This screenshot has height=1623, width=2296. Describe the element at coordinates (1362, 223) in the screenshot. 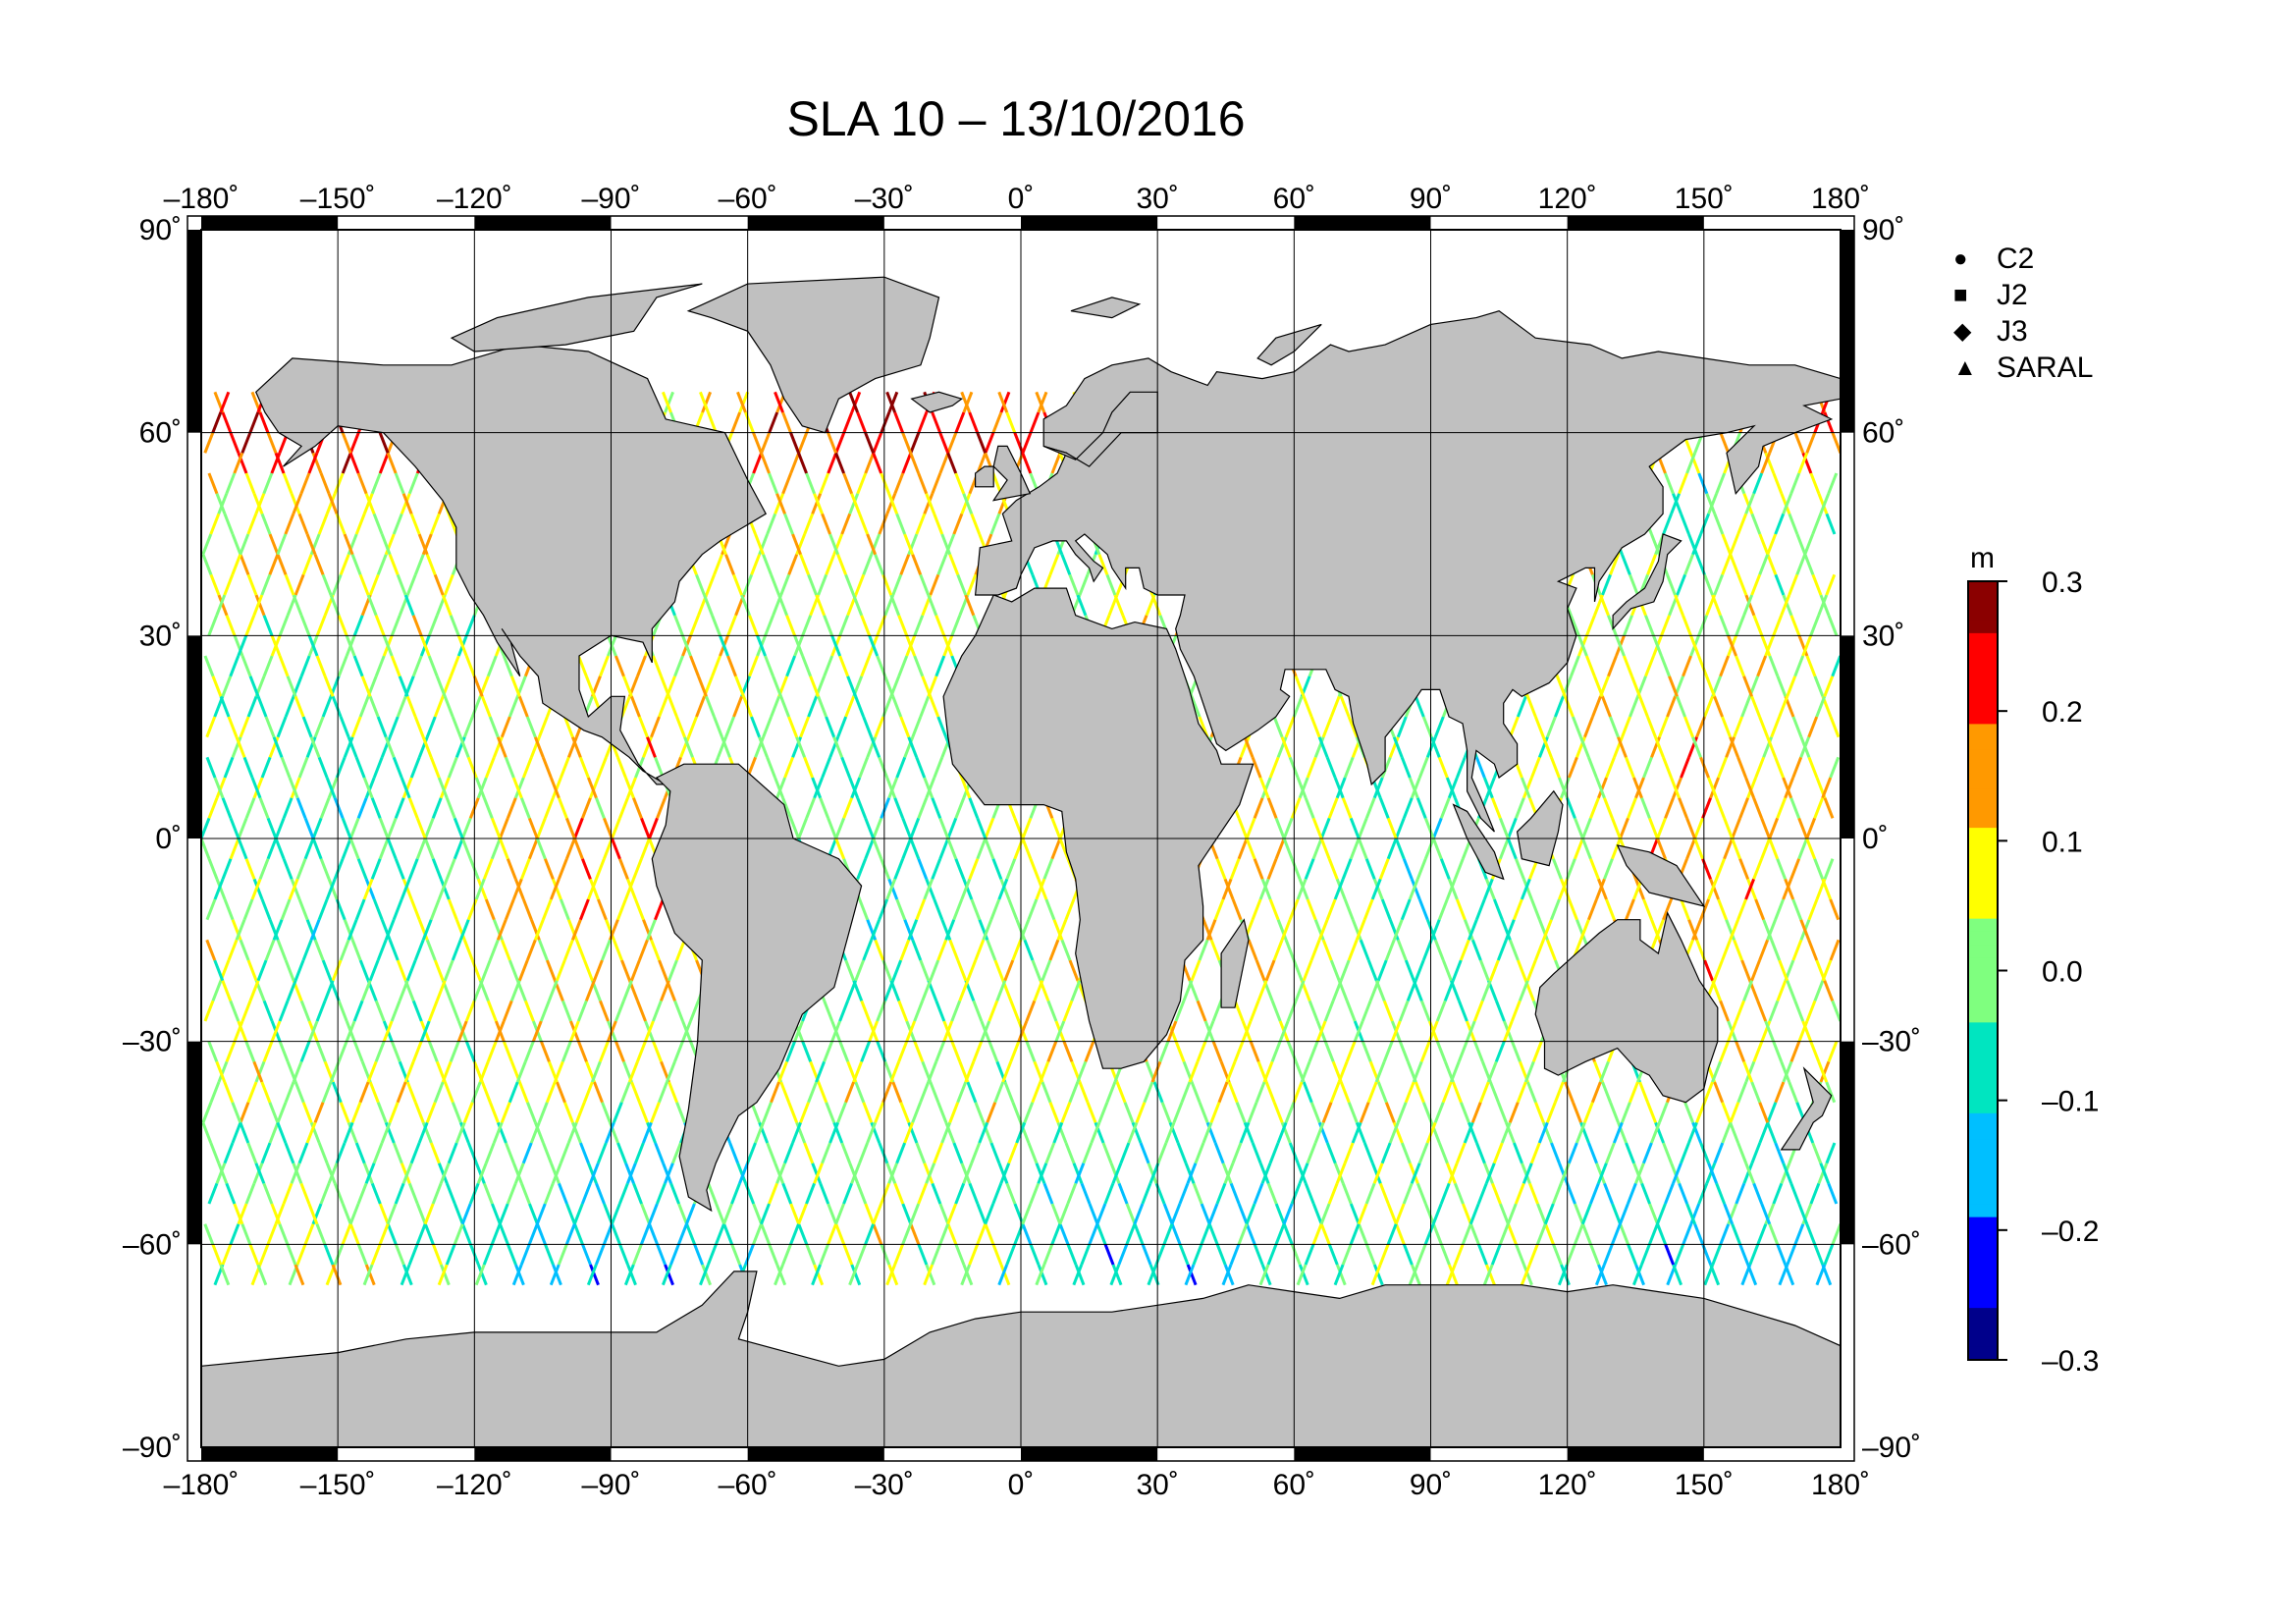

I see `frame-band-top` at that location.